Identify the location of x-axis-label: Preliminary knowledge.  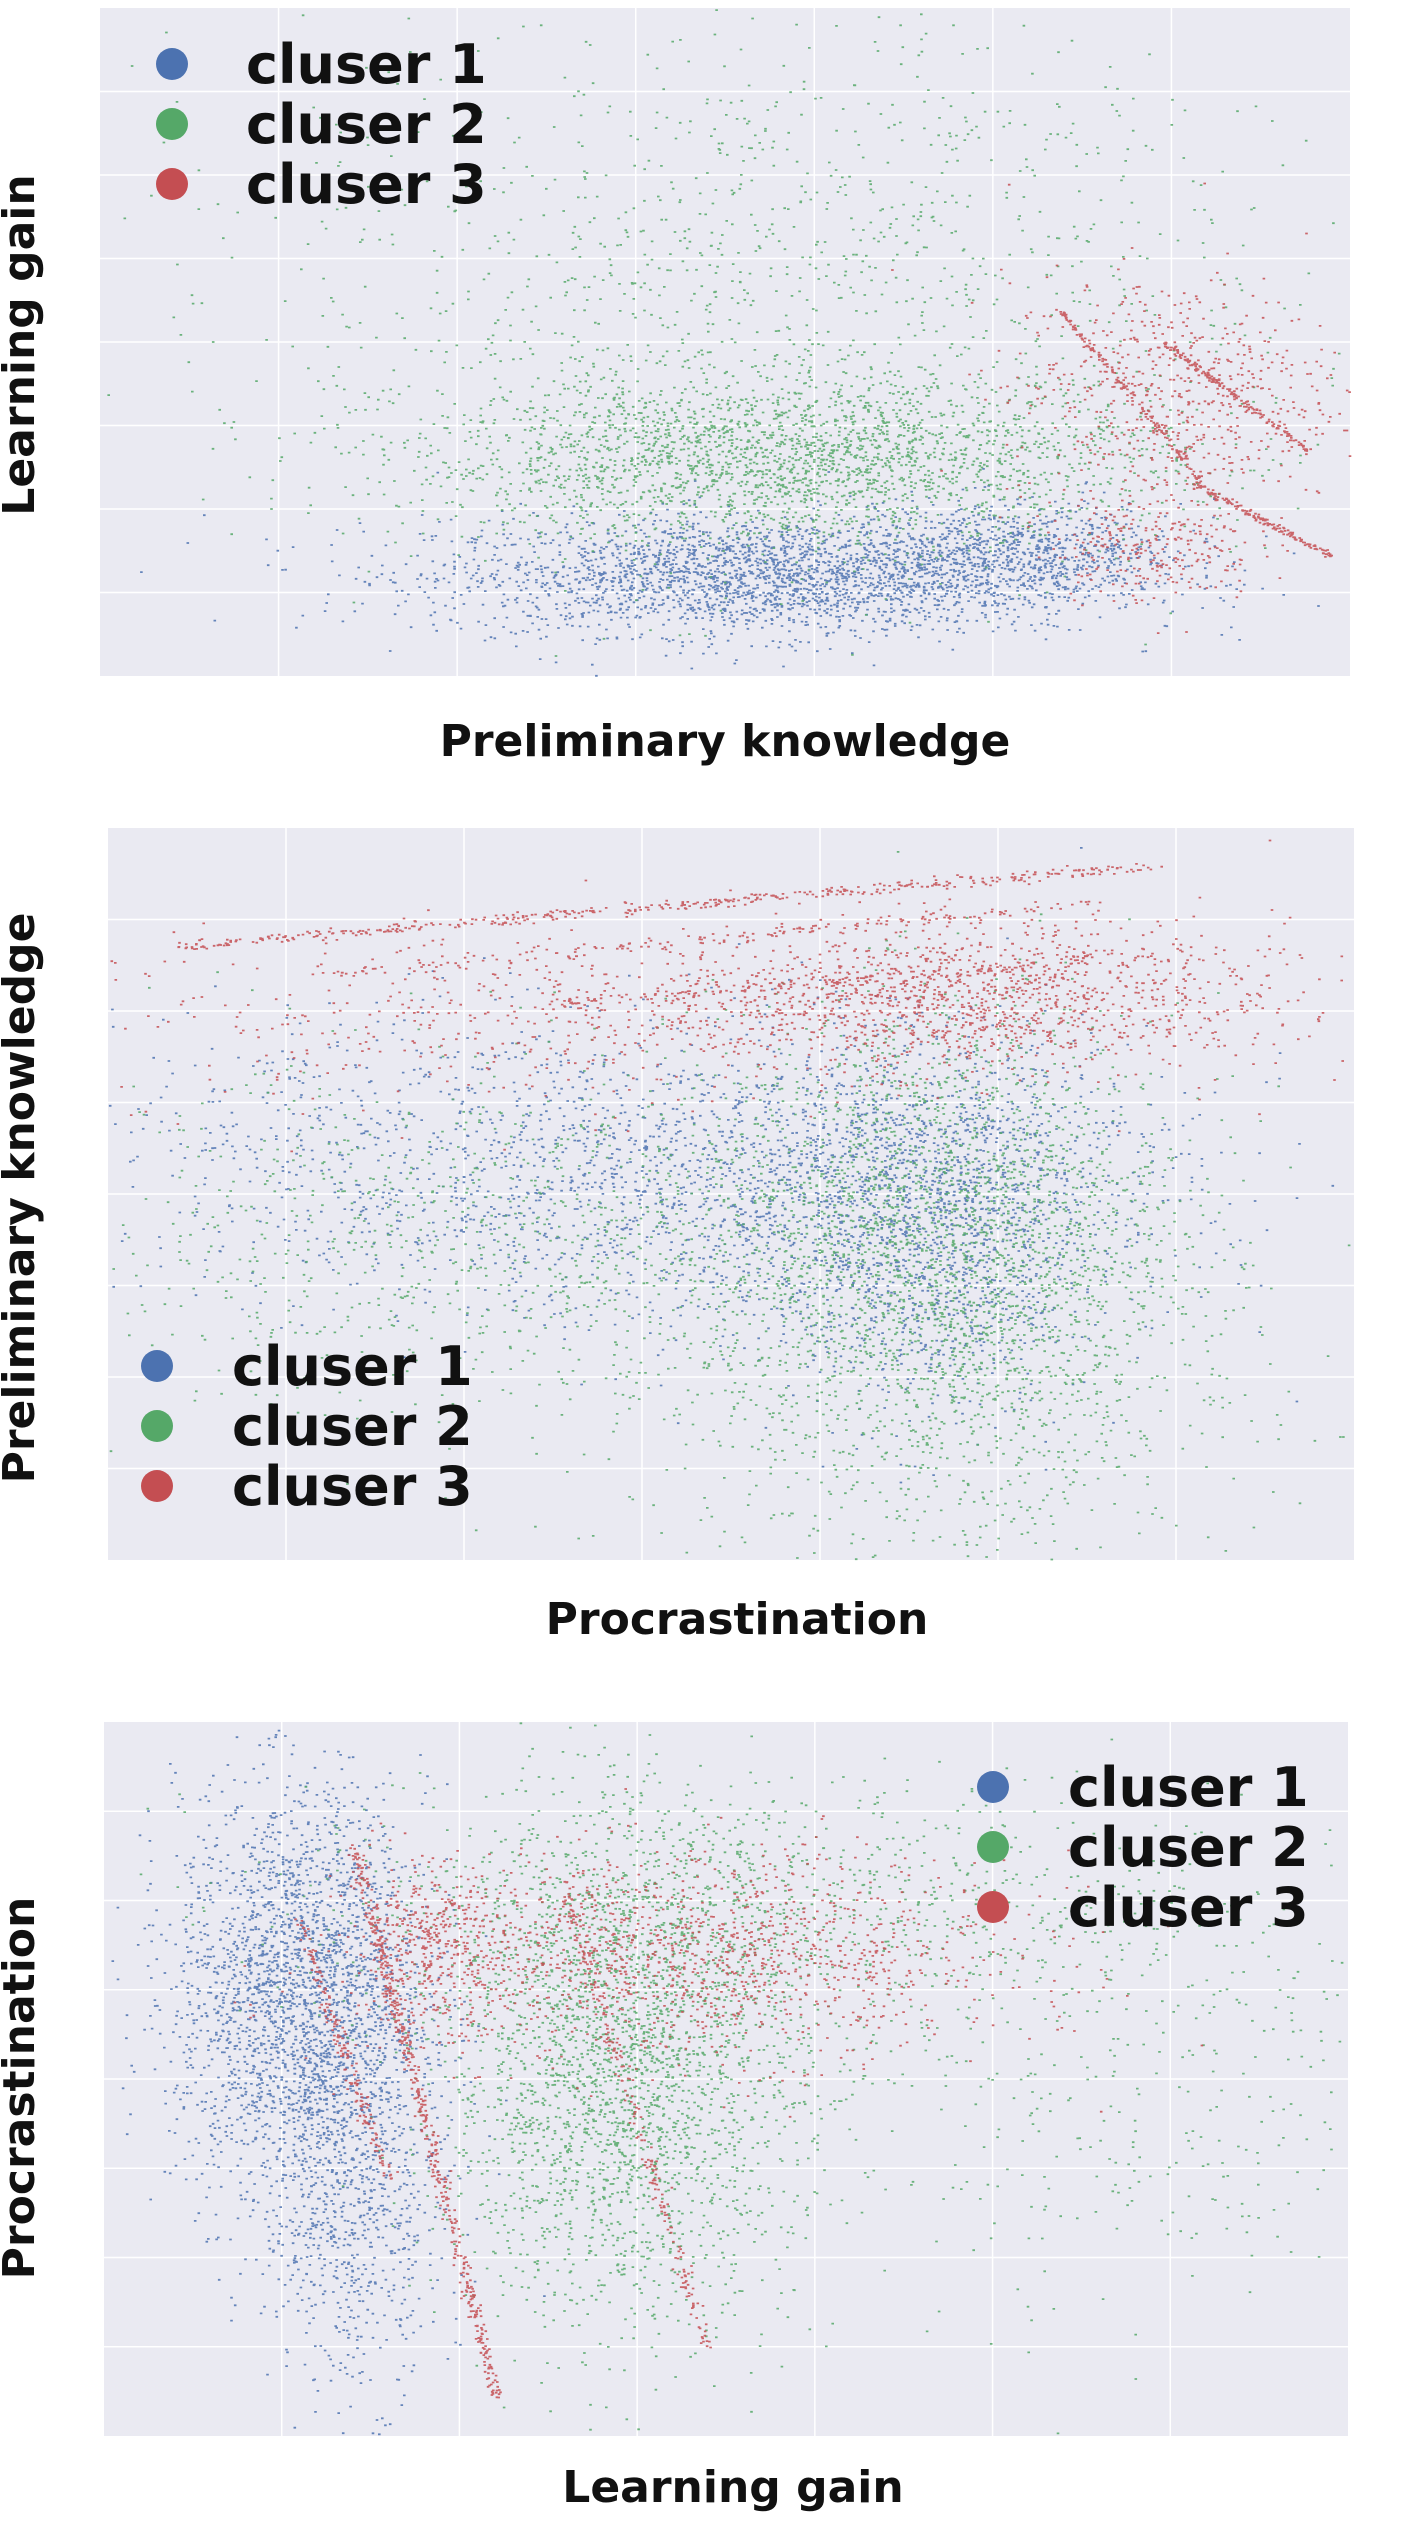
(725, 741).